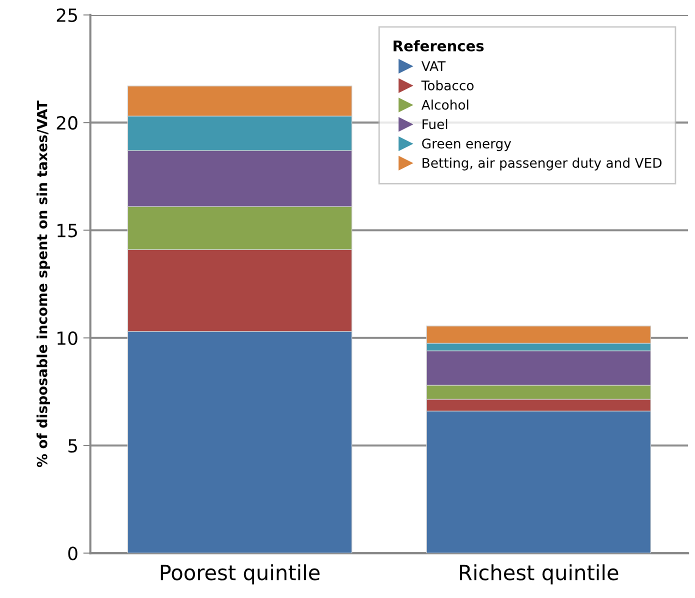  Describe the element at coordinates (447, 85) in the screenshot. I see `legend-label: Tobacco` at that location.